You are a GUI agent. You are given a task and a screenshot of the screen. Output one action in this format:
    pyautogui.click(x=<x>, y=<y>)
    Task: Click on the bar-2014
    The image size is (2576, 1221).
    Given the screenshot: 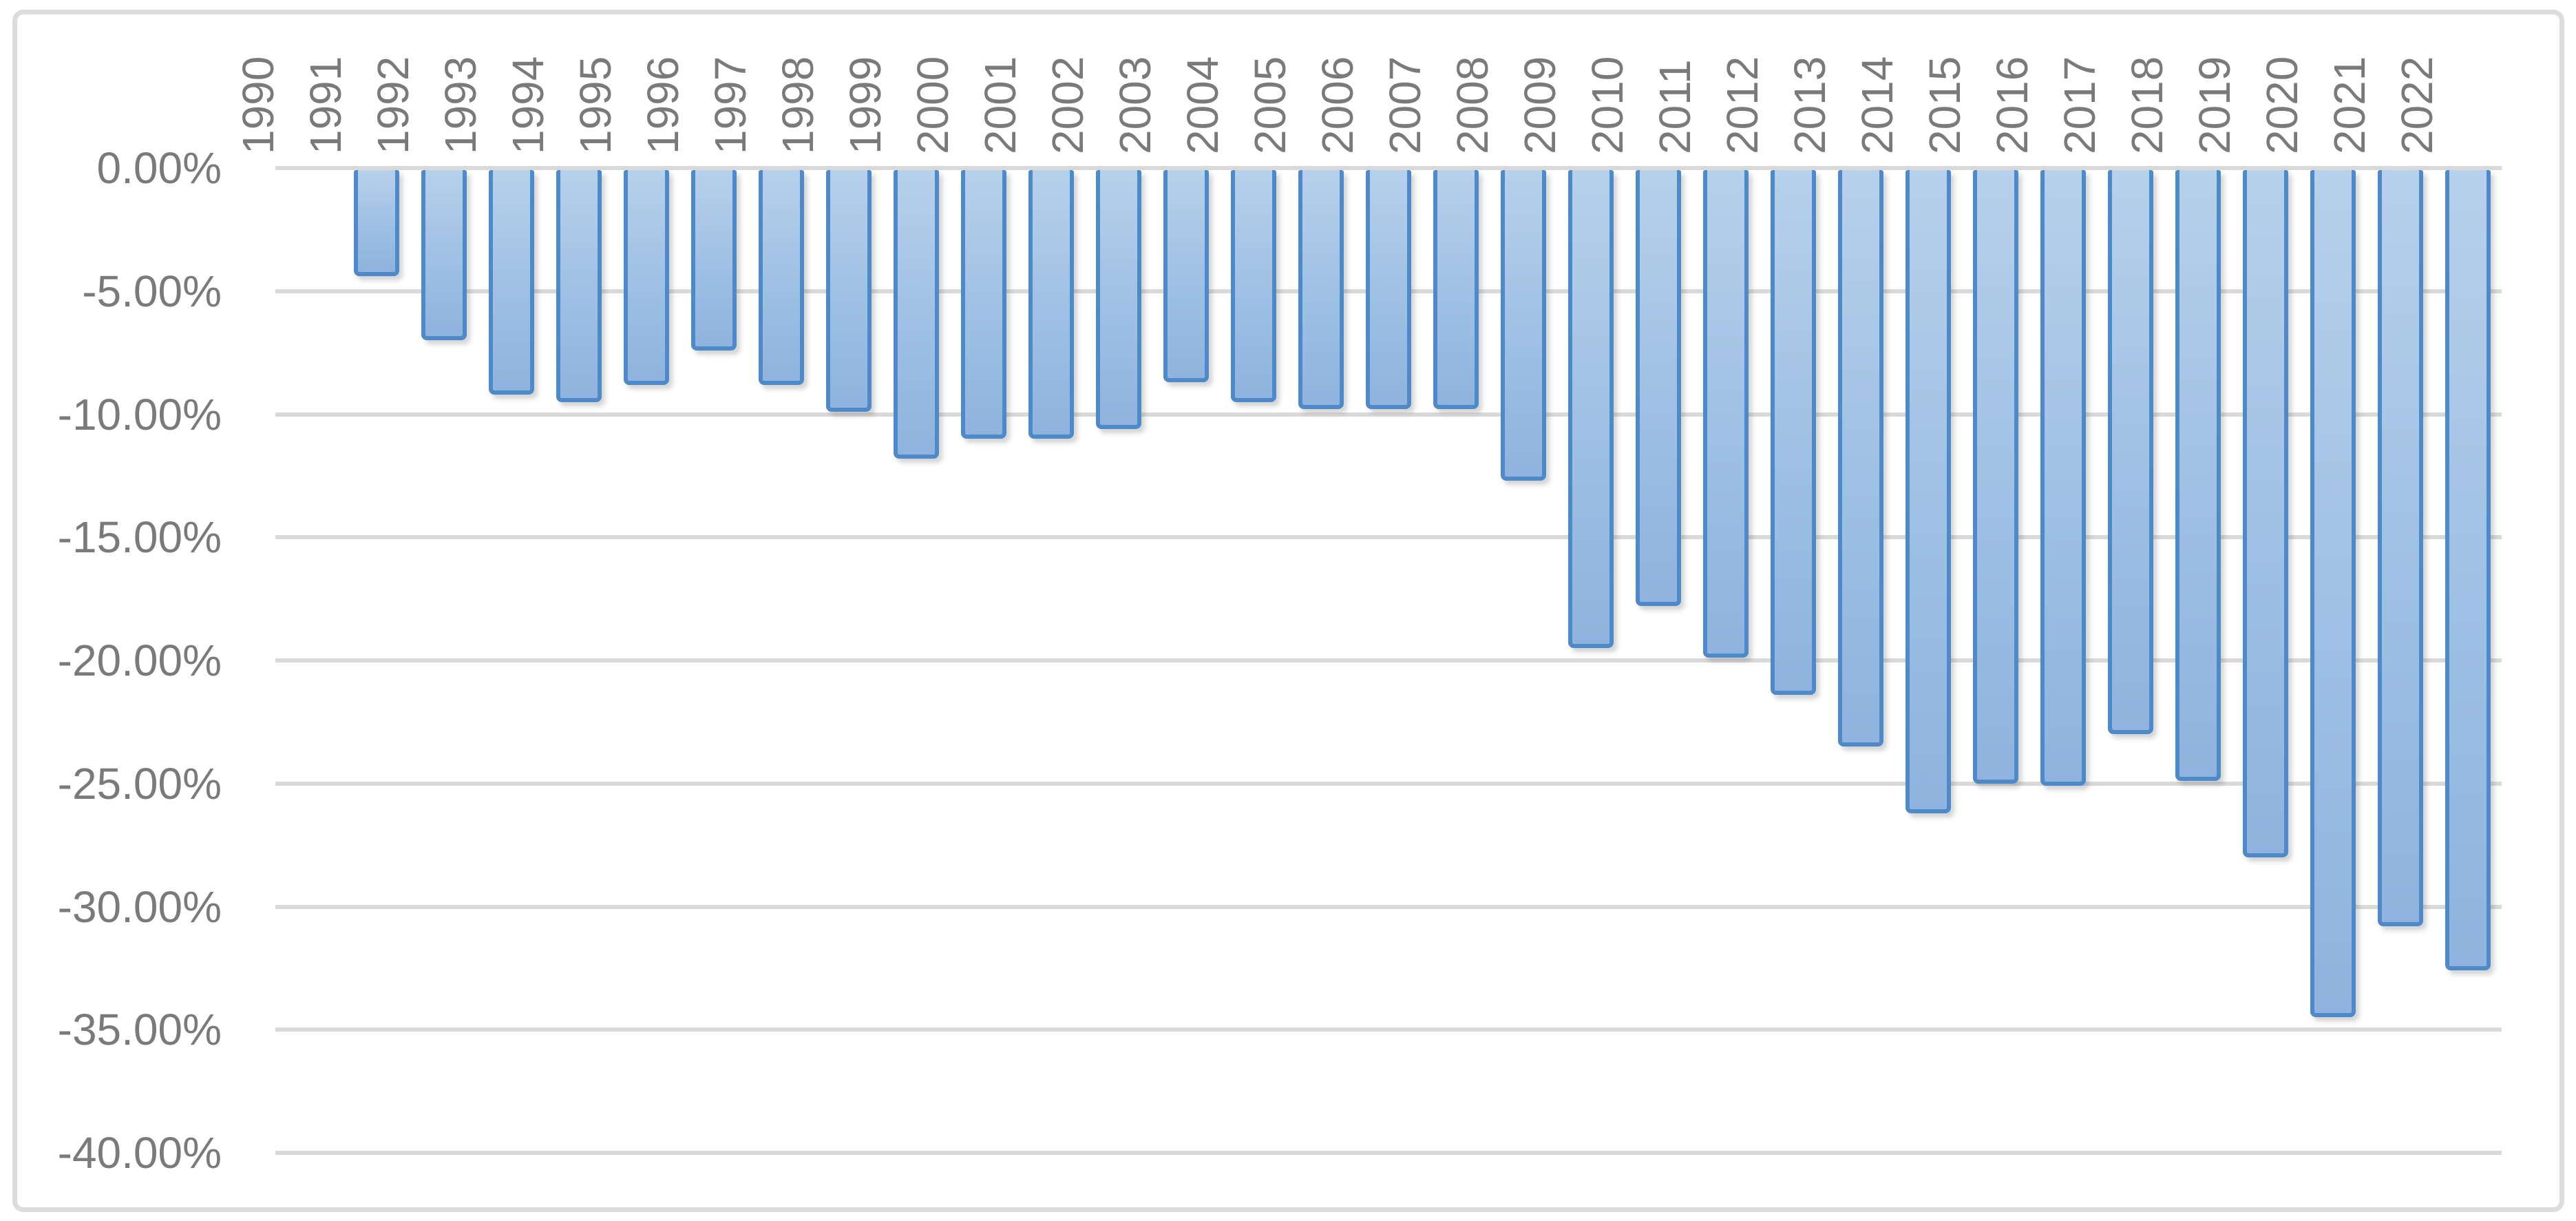 What is the action you would take?
    pyautogui.click(x=1928, y=491)
    